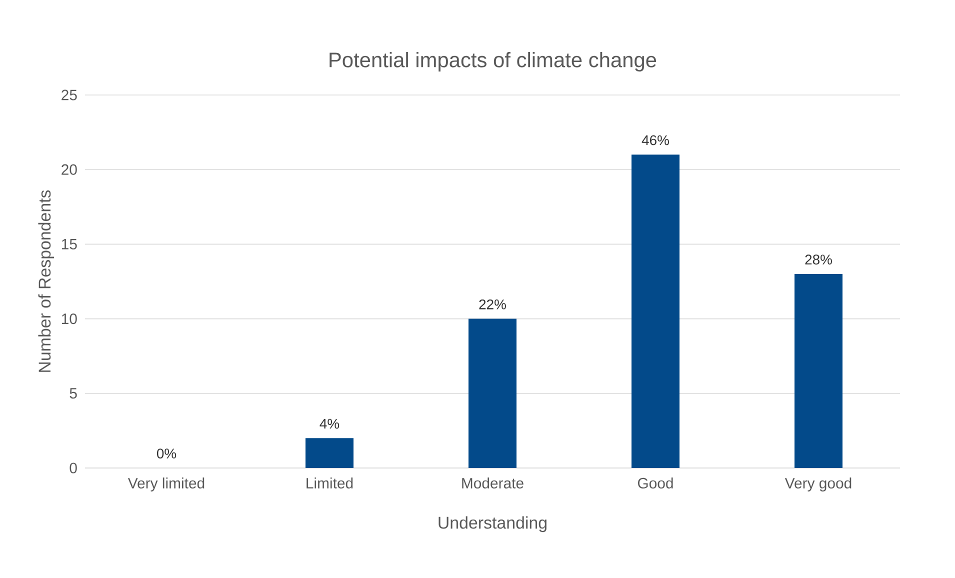 This screenshot has height=578, width=955. I want to click on annotation: 46%, so click(655, 140).